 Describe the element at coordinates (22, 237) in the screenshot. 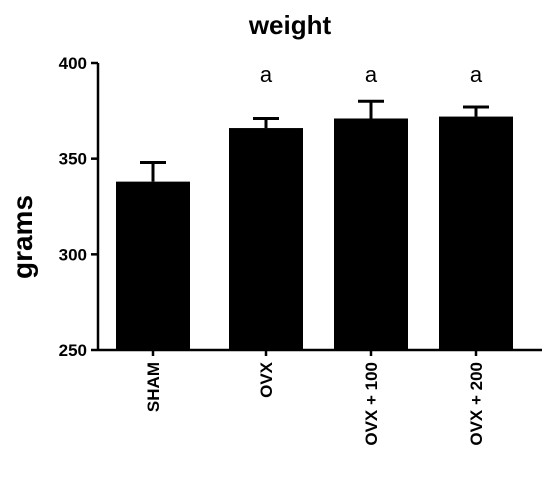

I see `y-axis-label: grams` at that location.